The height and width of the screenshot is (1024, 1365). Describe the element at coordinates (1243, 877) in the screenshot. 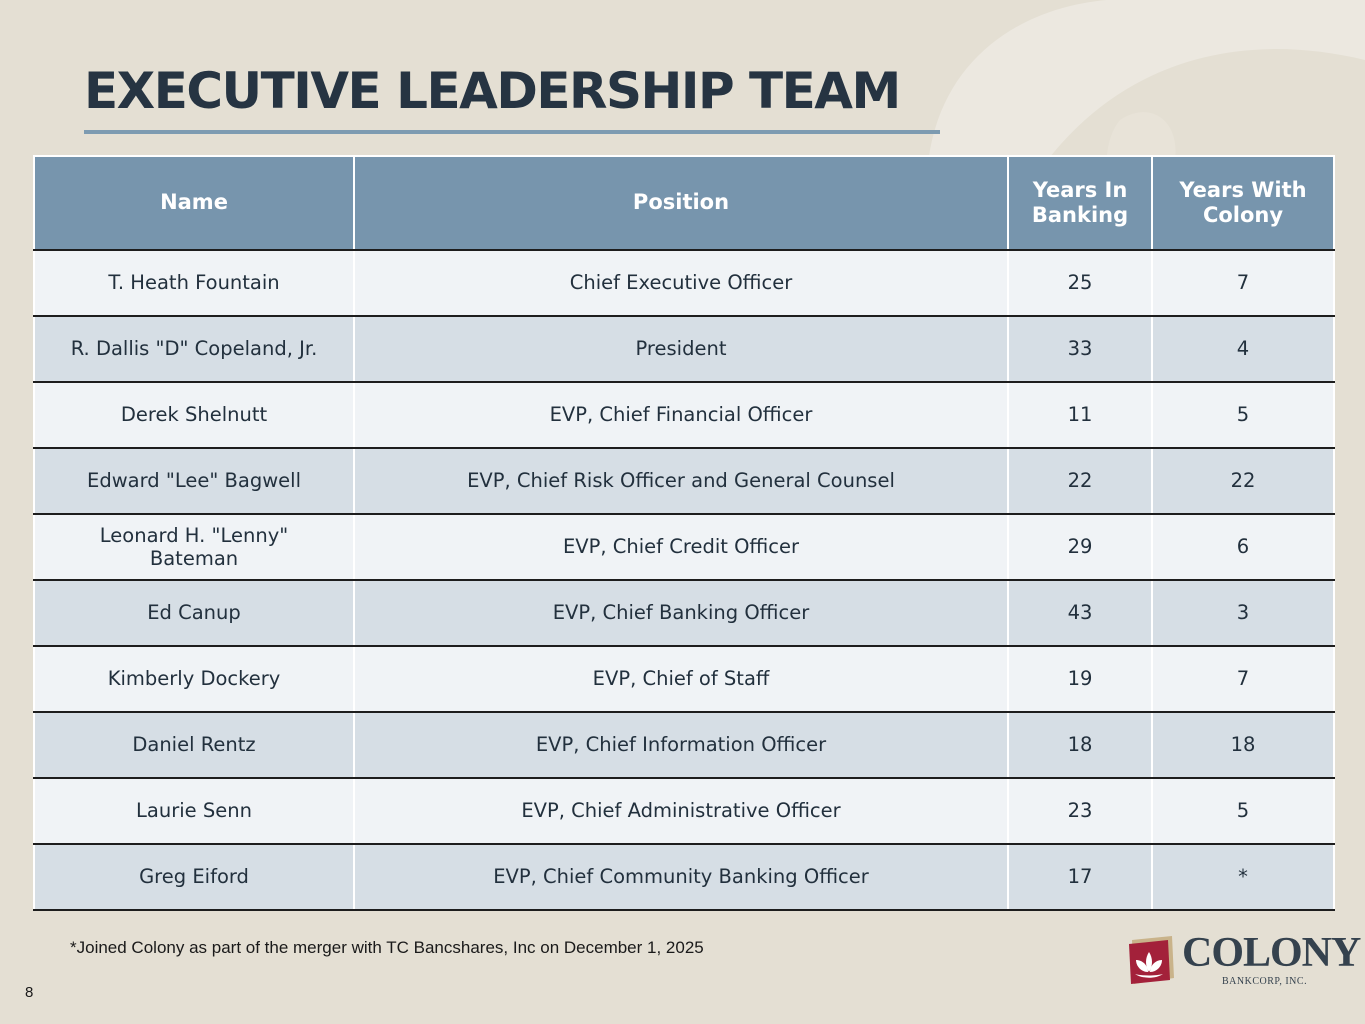

I see `cell-years-colony: *` at that location.